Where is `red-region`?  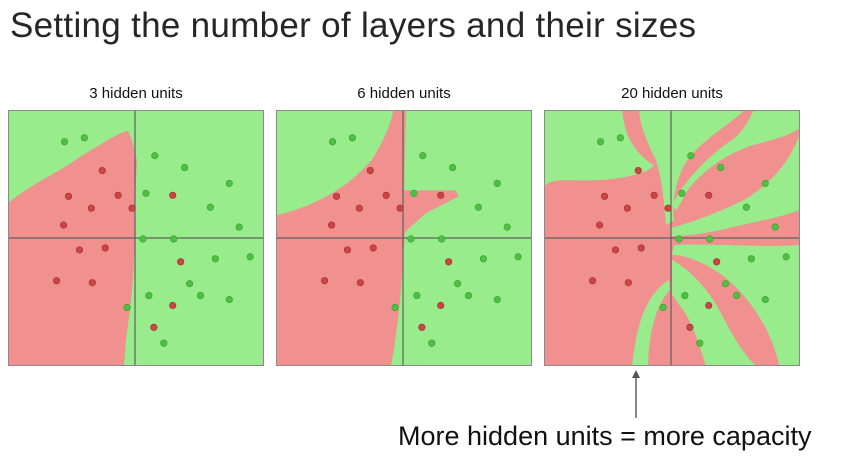
red-region is located at coordinates (73, 247).